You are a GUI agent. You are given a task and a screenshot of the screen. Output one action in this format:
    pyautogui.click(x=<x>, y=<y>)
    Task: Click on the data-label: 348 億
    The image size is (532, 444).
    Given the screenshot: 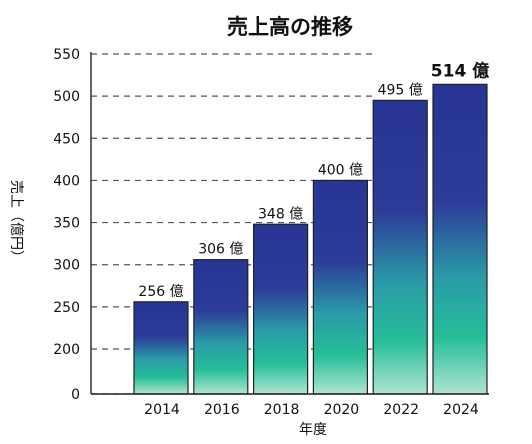 What is the action you would take?
    pyautogui.click(x=280, y=214)
    